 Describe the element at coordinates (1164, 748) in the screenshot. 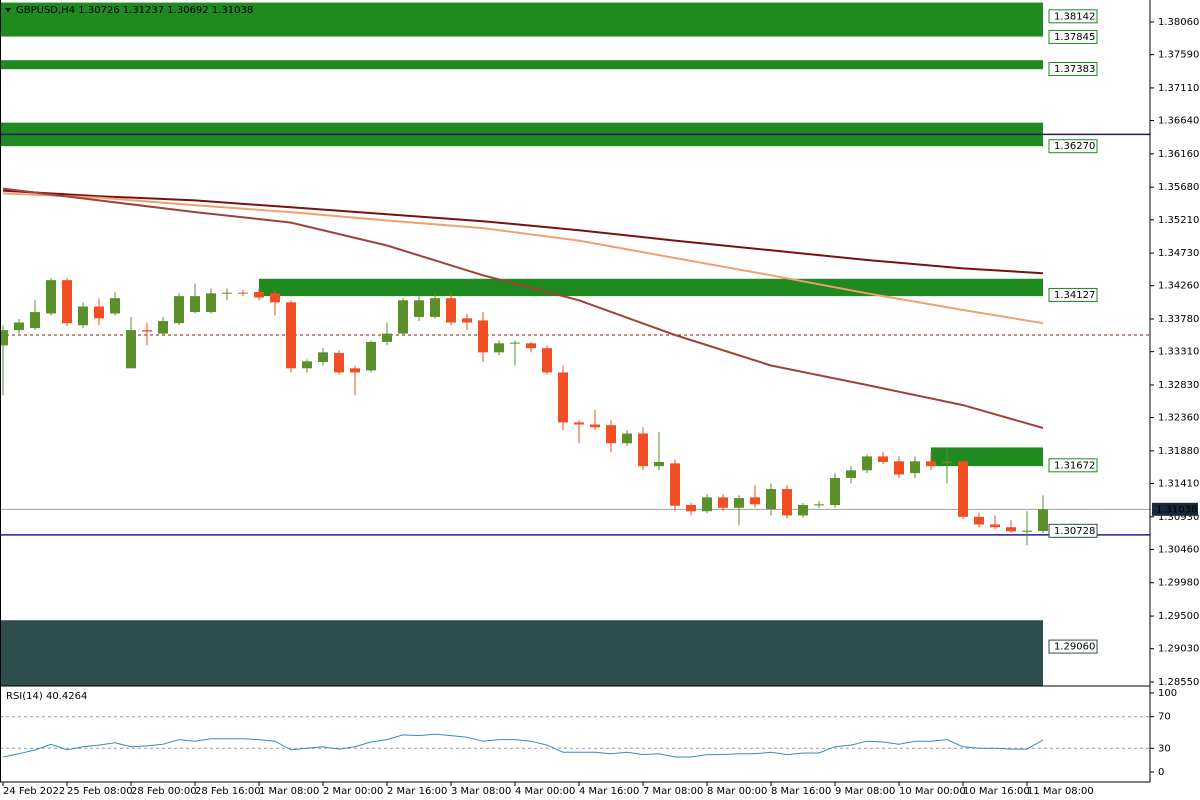

I see `rsi-y-tick-label: 30` at that location.